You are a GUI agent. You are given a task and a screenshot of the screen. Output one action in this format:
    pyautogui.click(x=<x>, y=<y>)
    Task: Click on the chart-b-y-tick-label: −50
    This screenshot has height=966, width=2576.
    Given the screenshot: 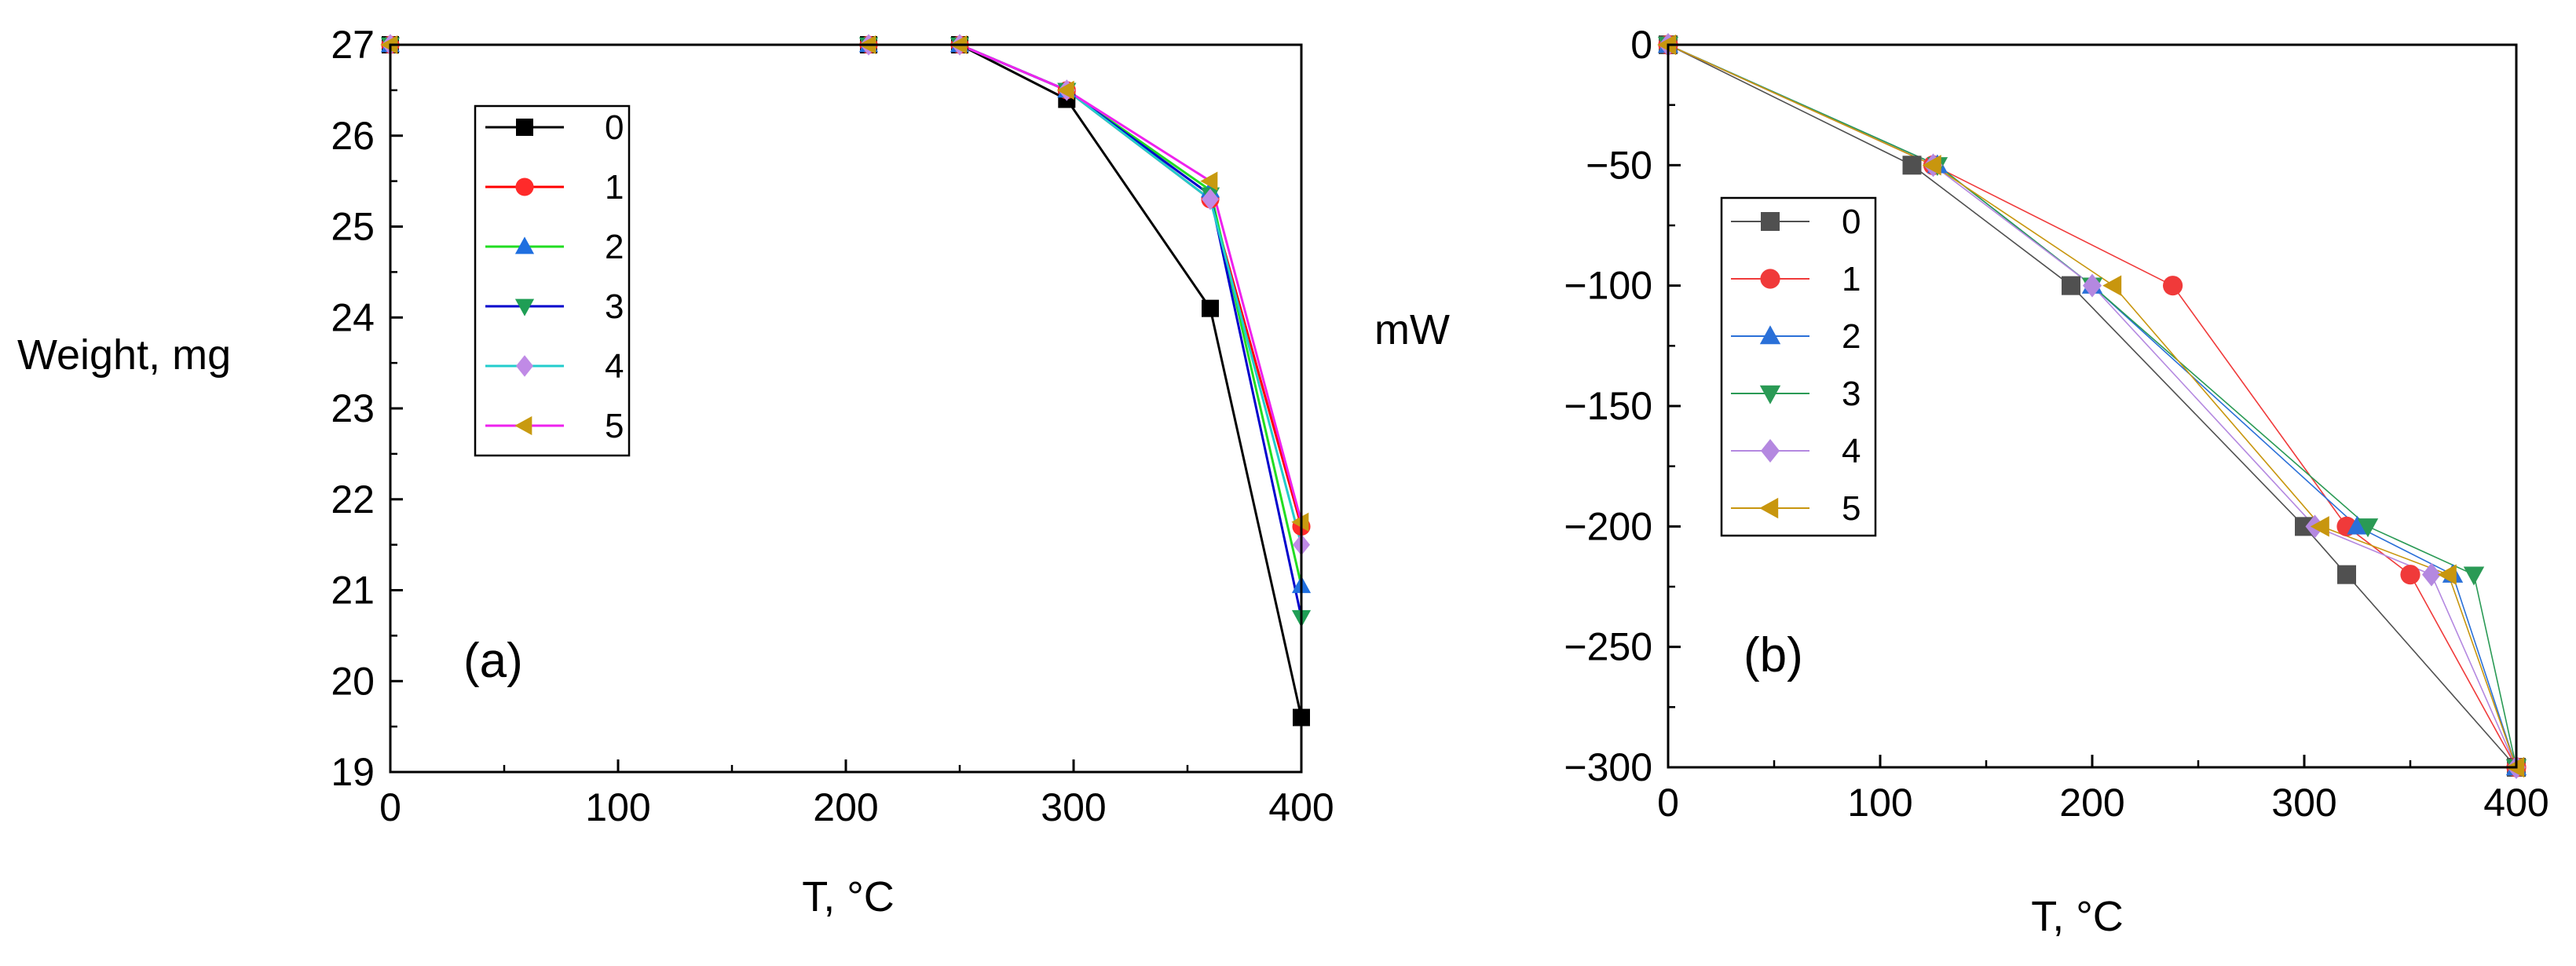 What is the action you would take?
    pyautogui.click(x=1619, y=165)
    